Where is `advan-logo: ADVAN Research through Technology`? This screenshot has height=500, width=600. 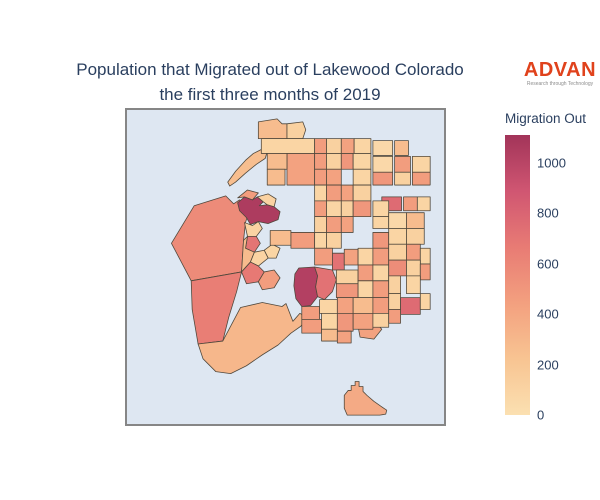 advan-logo: ADVAN Research through Technology is located at coordinates (560, 73).